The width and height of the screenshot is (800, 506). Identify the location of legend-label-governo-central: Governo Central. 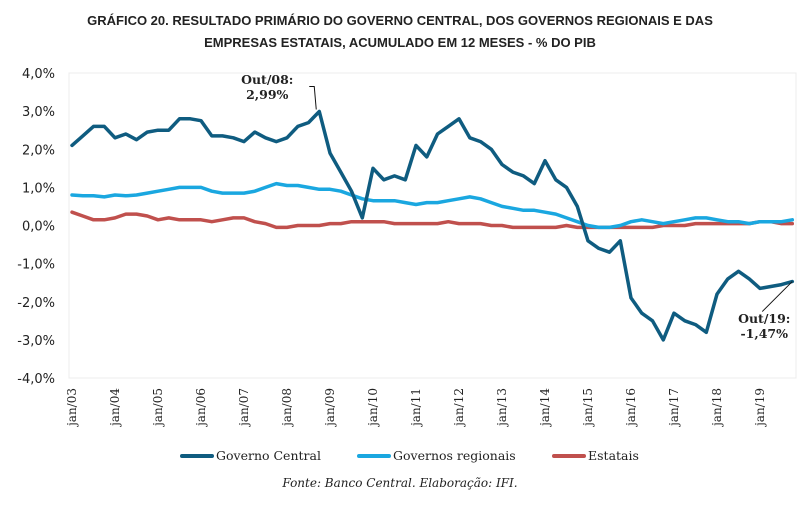
(268, 455).